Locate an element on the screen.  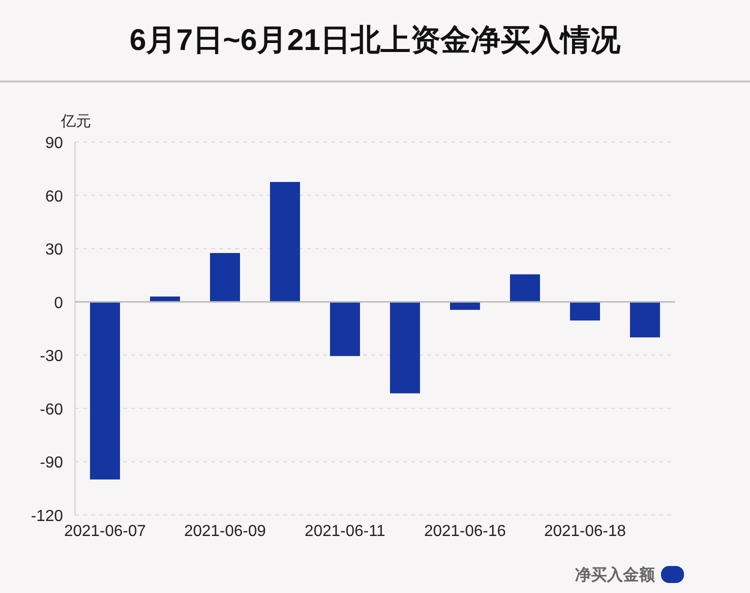
x-tick-label: 2021-06-09 is located at coordinates (225, 531).